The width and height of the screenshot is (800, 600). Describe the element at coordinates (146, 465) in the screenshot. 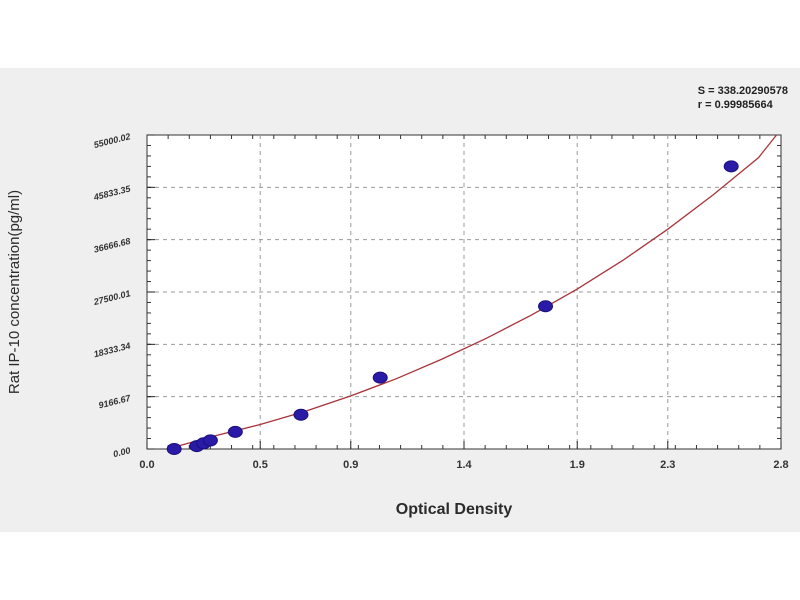

I see `x-tick-label: 0.0` at that location.